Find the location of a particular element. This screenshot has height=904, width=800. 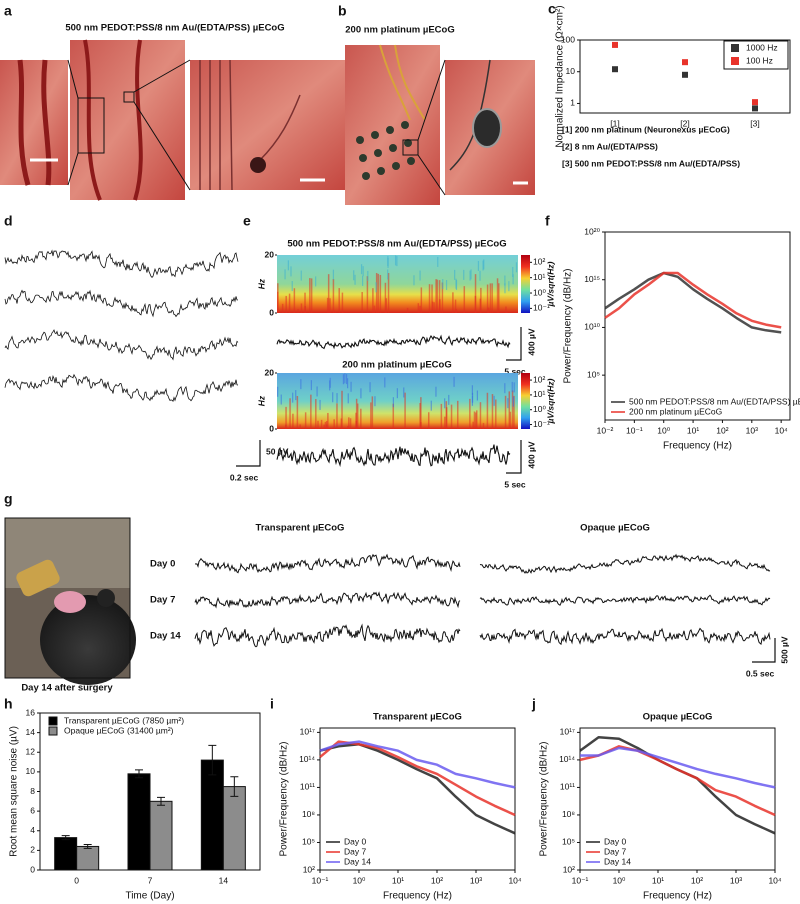

panel-label: i is located at coordinates (272, 704).